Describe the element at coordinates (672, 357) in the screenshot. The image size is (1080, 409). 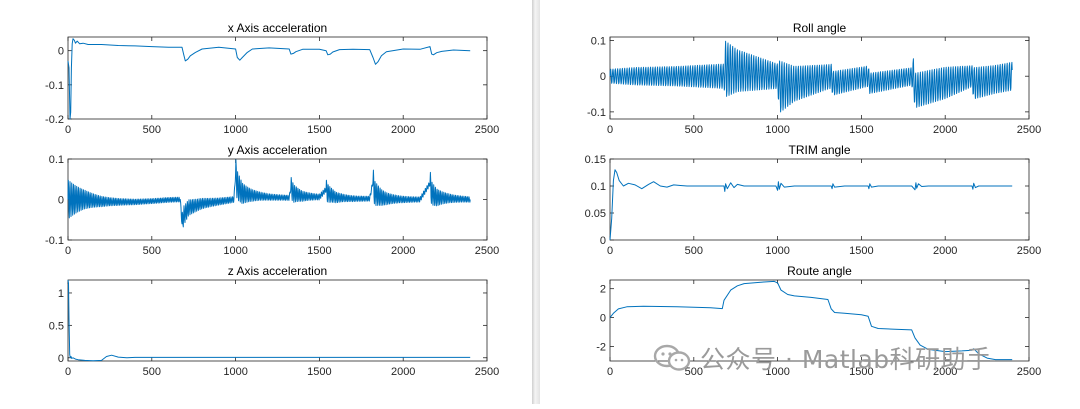
I see `wechat-icon` at that location.